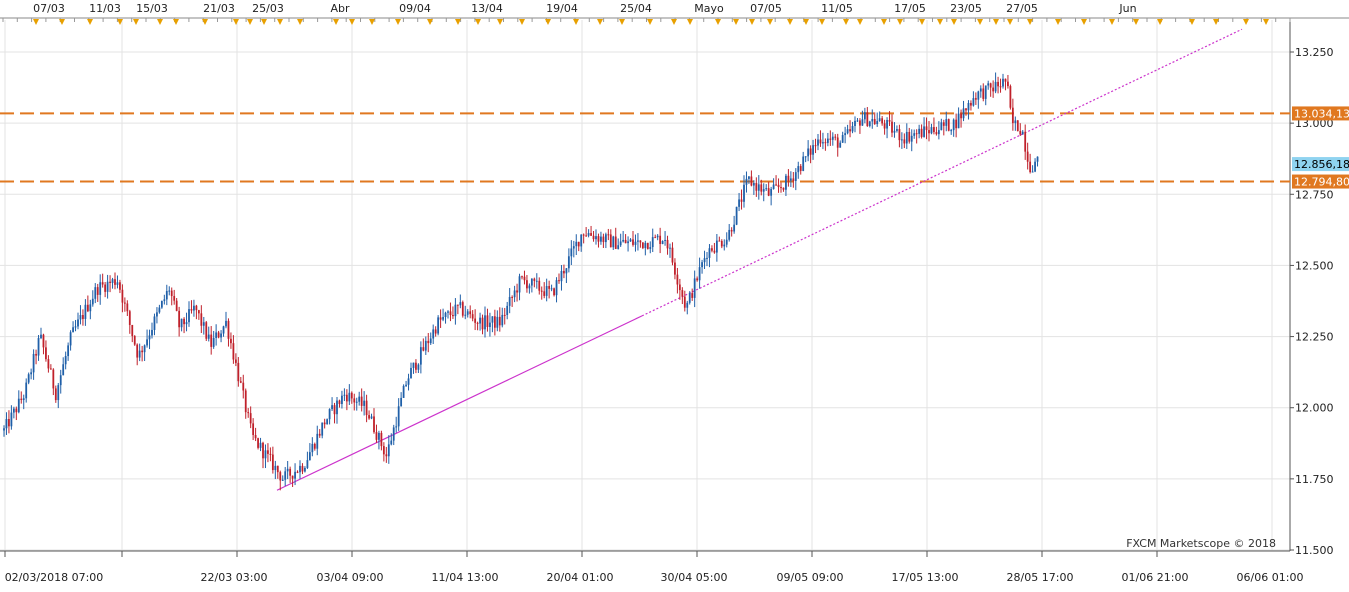 This screenshot has height=592, width=1349. Describe the element at coordinates (152, 8) in the screenshot. I see `top-axis-label: 15/03` at that location.